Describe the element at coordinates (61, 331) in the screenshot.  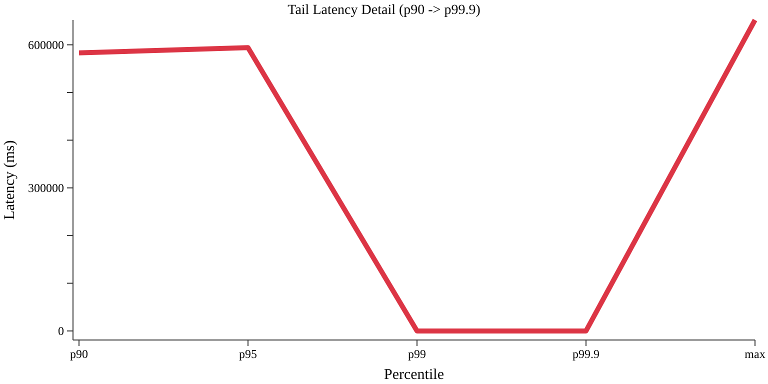
I see `y-tick-label: 0` at that location.